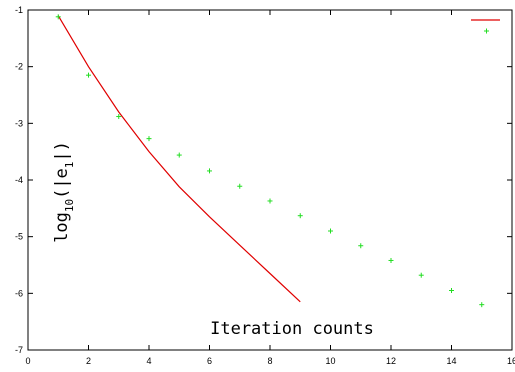  What do you see at coordinates (391, 361) in the screenshot?
I see `x-tick-label: 12` at bounding box center [391, 361].